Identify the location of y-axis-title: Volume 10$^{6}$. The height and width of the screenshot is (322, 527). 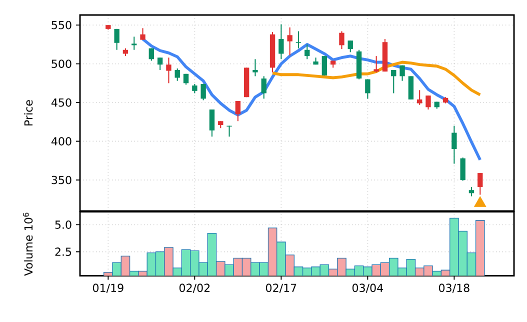
(27, 244).